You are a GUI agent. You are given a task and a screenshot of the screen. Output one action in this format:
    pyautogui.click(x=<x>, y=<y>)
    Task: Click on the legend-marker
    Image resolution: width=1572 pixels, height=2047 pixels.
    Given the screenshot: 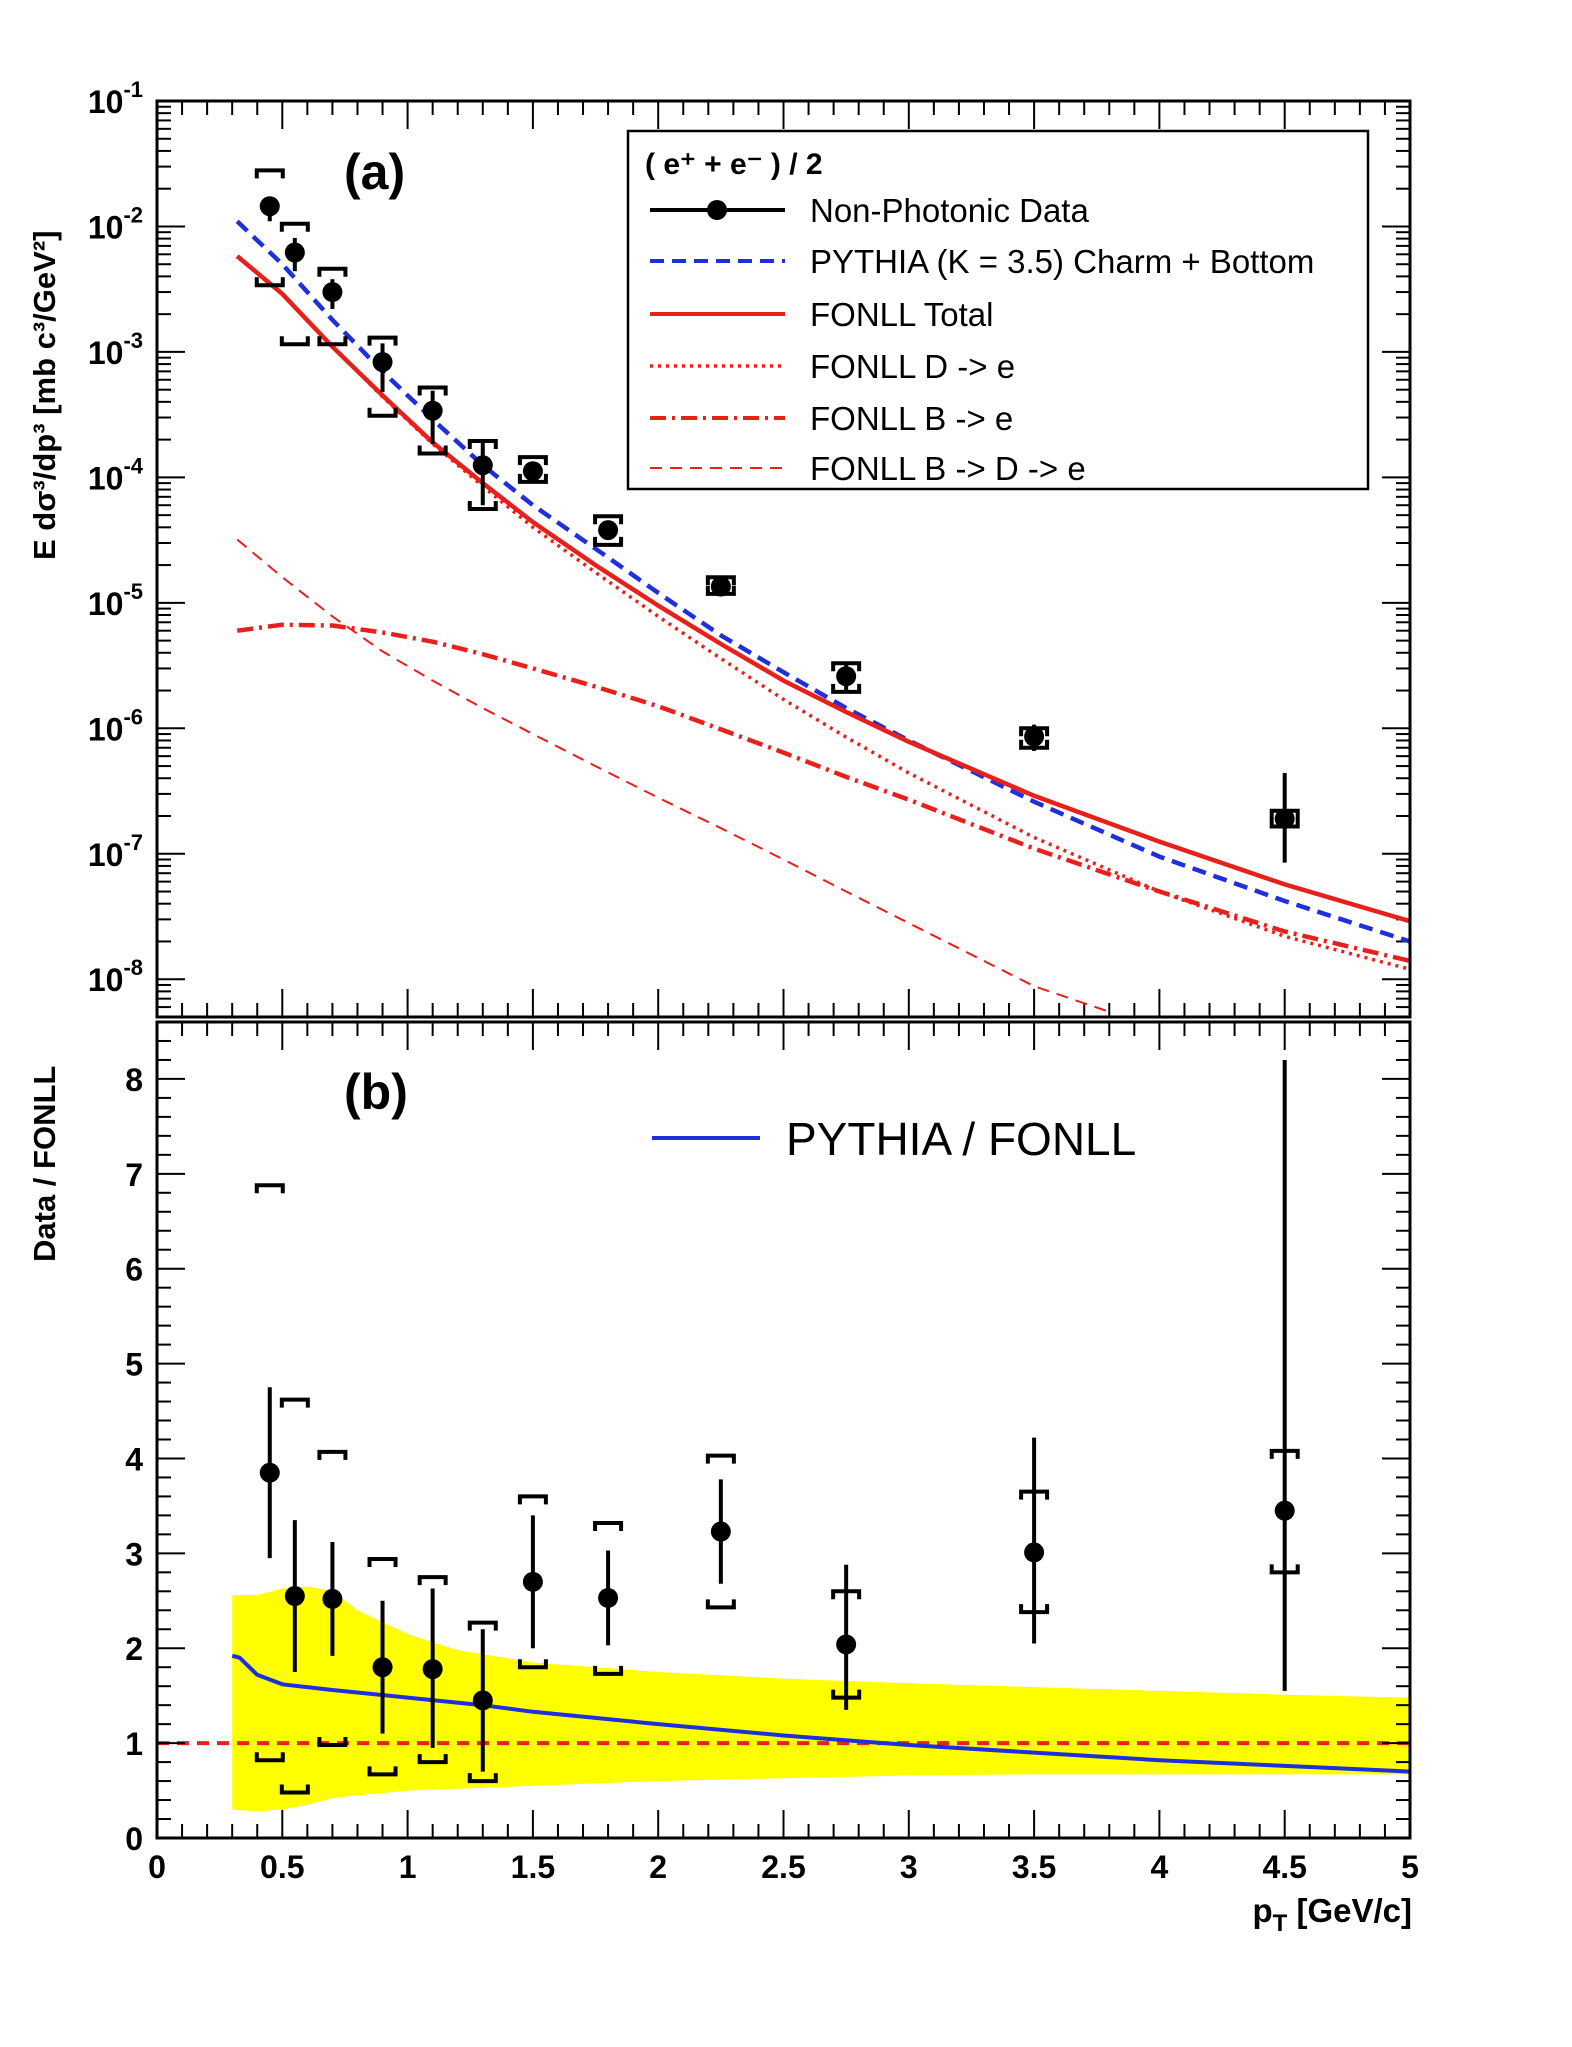 What is the action you would take?
    pyautogui.click(x=717, y=210)
    